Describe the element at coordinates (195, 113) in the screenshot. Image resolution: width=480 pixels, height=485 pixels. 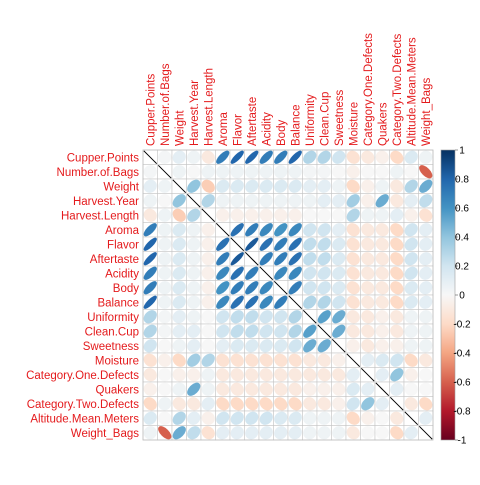
I see `column-label: Harvest.Year` at that location.